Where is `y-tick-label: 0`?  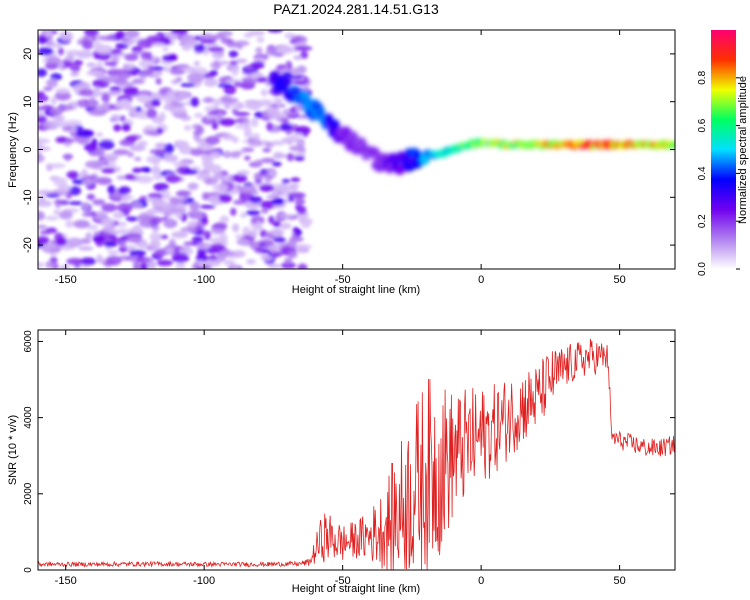
y-tick-label: 0 is located at coordinates (28, 570).